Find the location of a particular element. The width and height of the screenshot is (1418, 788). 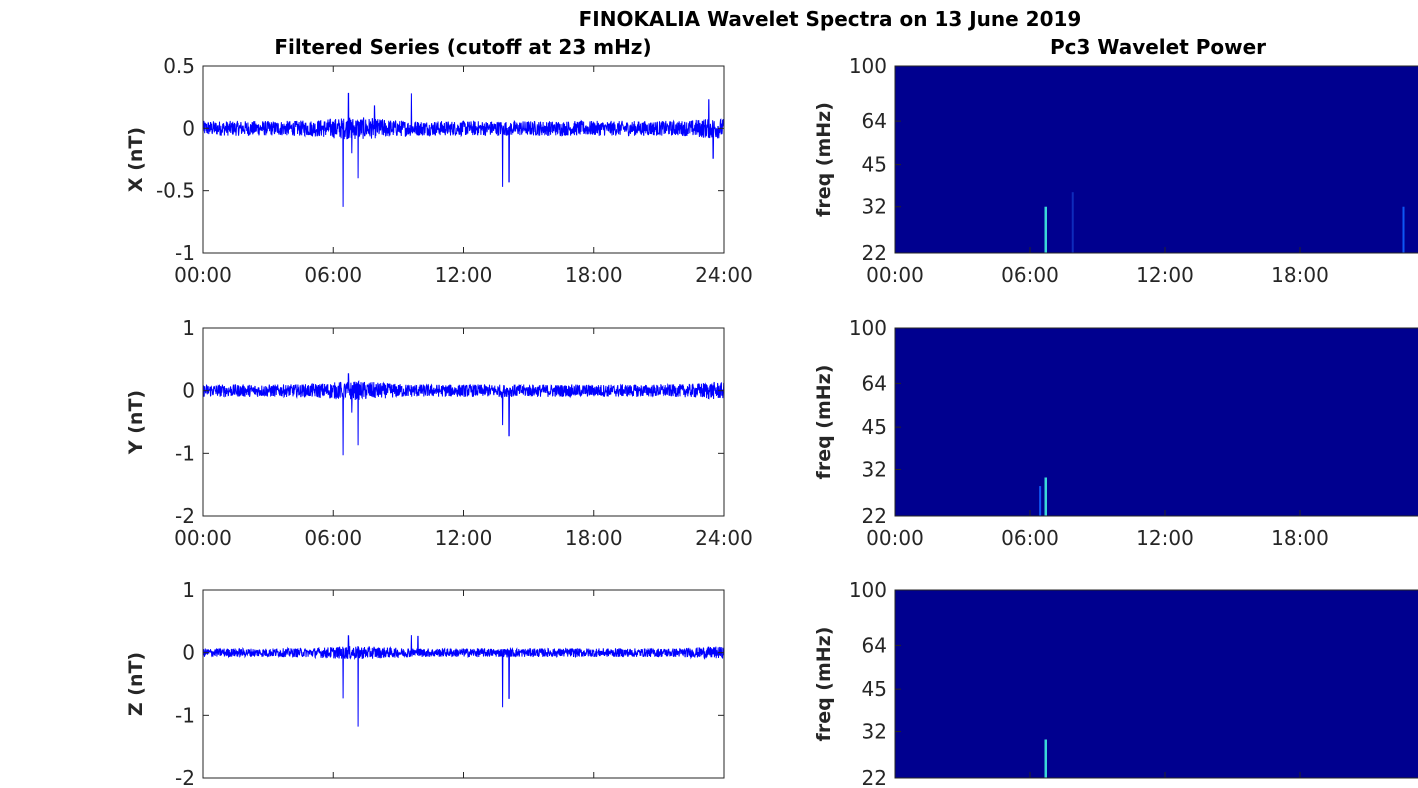

y-axis-label: Y (nT) is located at coordinates (136, 422).